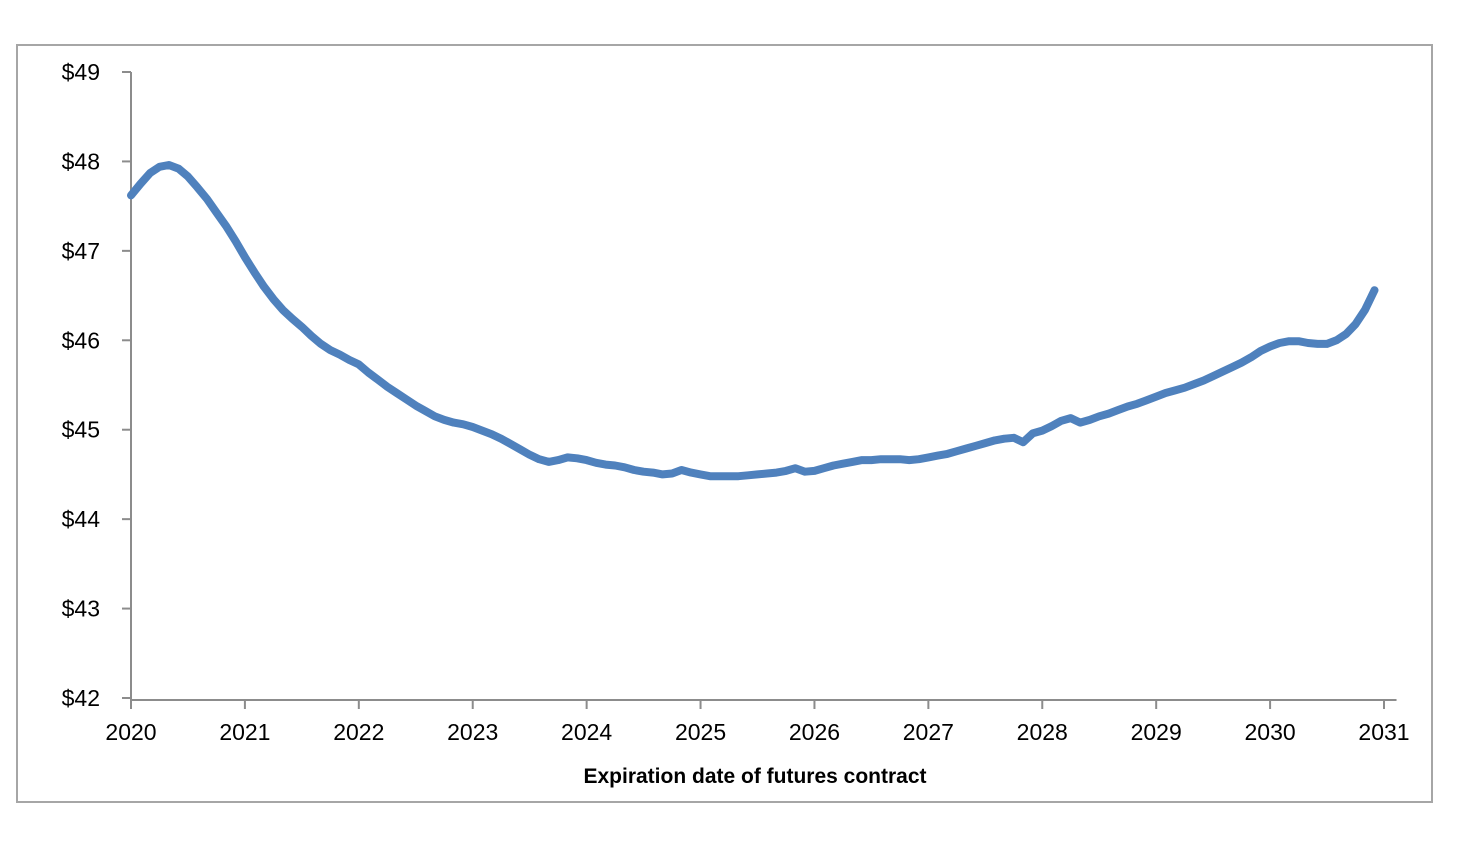 Image resolution: width=1475 pixels, height=850 pixels. Describe the element at coordinates (700, 732) in the screenshot. I see `x-tick-label: 2025` at that location.